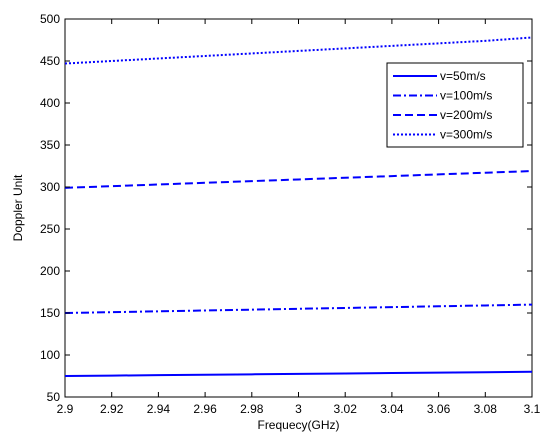  Describe the element at coordinates (298, 425) in the screenshot. I see `x-axis-title: Frequecy(GHz)` at that location.